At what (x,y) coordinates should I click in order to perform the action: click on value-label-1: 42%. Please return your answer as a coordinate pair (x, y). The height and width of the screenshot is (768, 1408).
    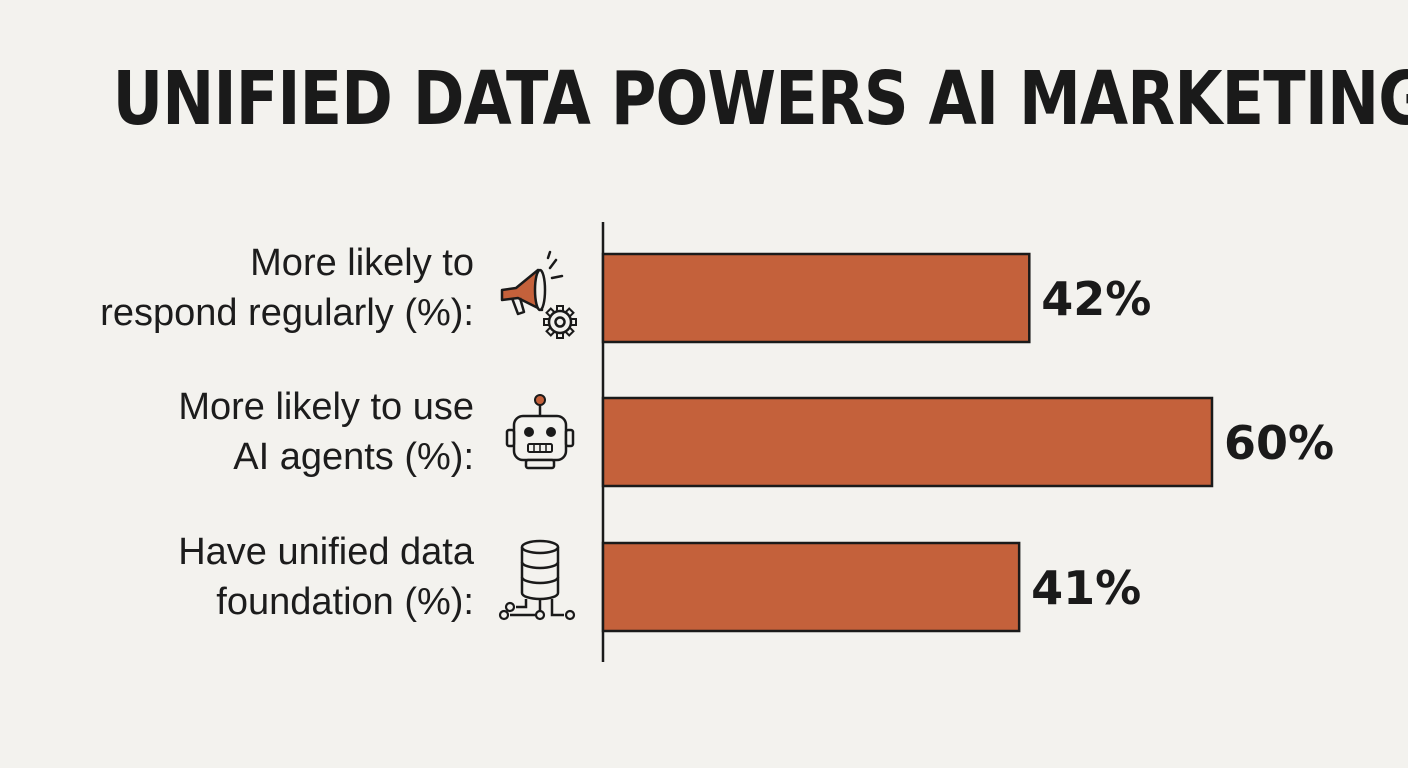
    Looking at the image, I should click on (1096, 299).